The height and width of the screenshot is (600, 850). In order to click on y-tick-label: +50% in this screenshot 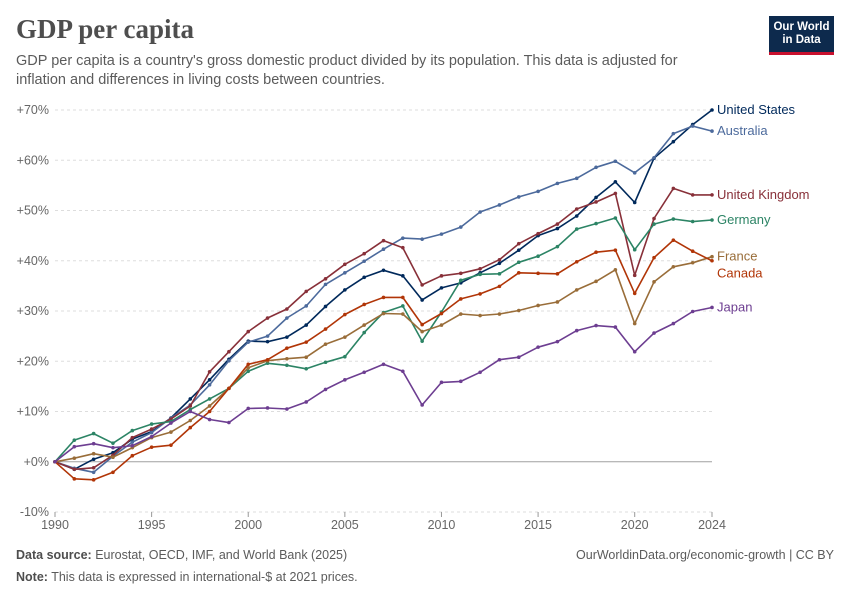, I will do `click(33, 211)`.